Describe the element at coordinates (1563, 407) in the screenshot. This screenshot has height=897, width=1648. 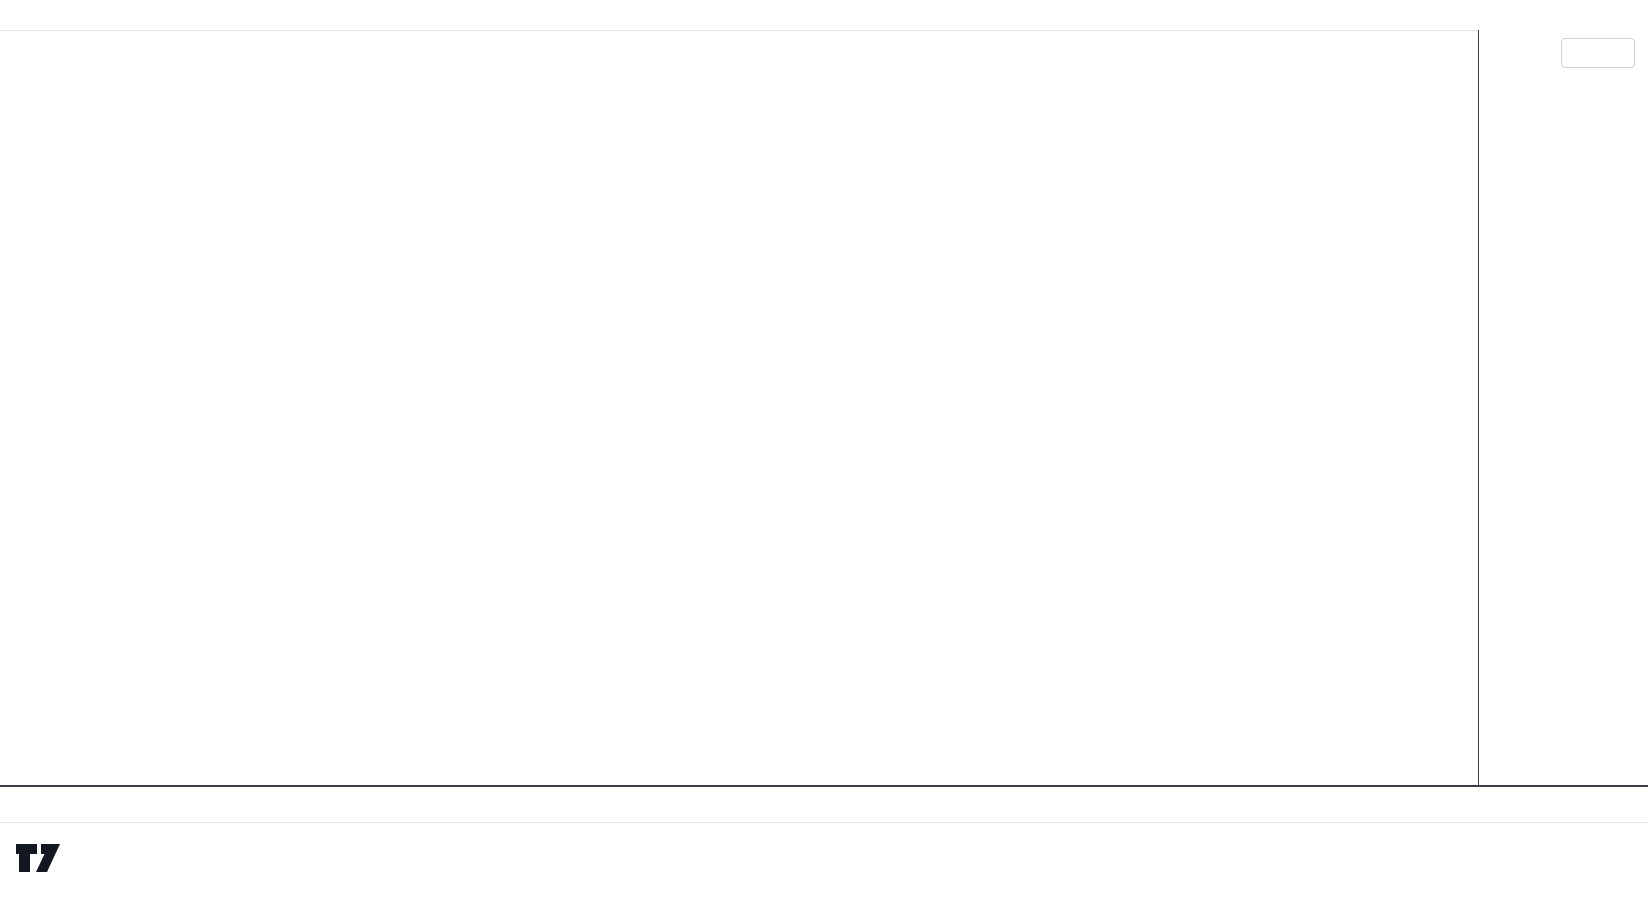
I see `price-axis` at that location.